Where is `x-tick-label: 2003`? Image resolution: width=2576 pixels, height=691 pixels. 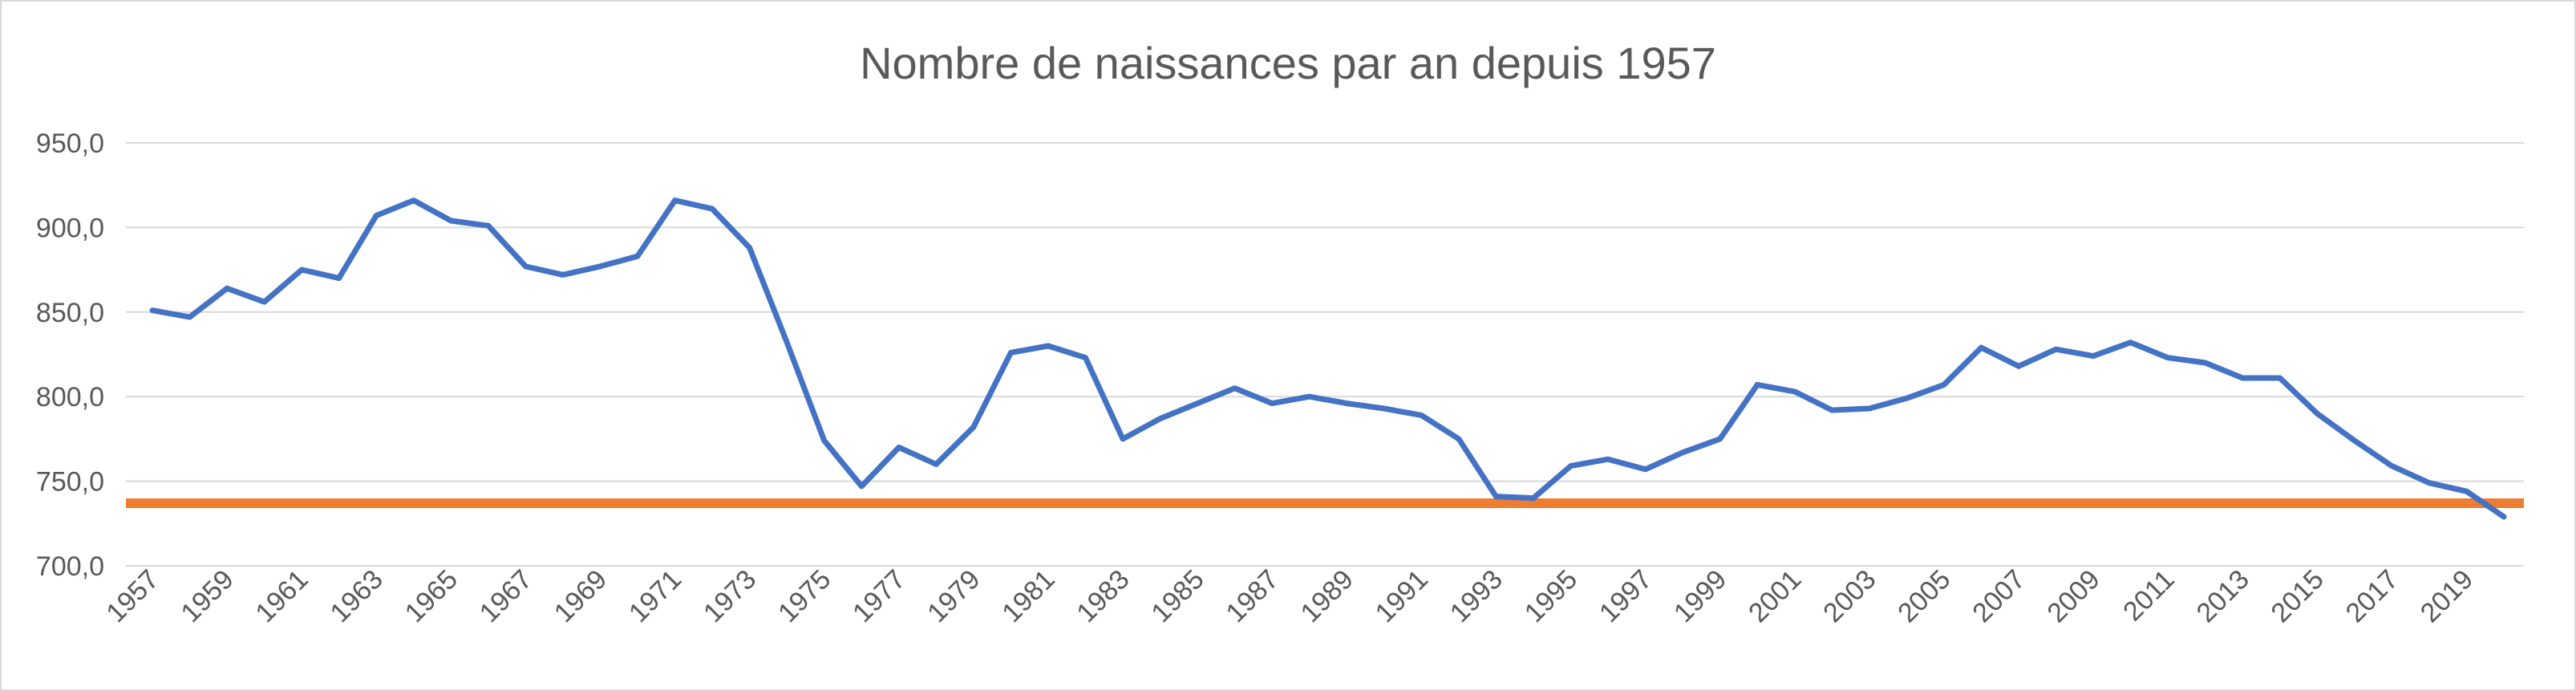
x-tick-label: 2003 is located at coordinates (1849, 596).